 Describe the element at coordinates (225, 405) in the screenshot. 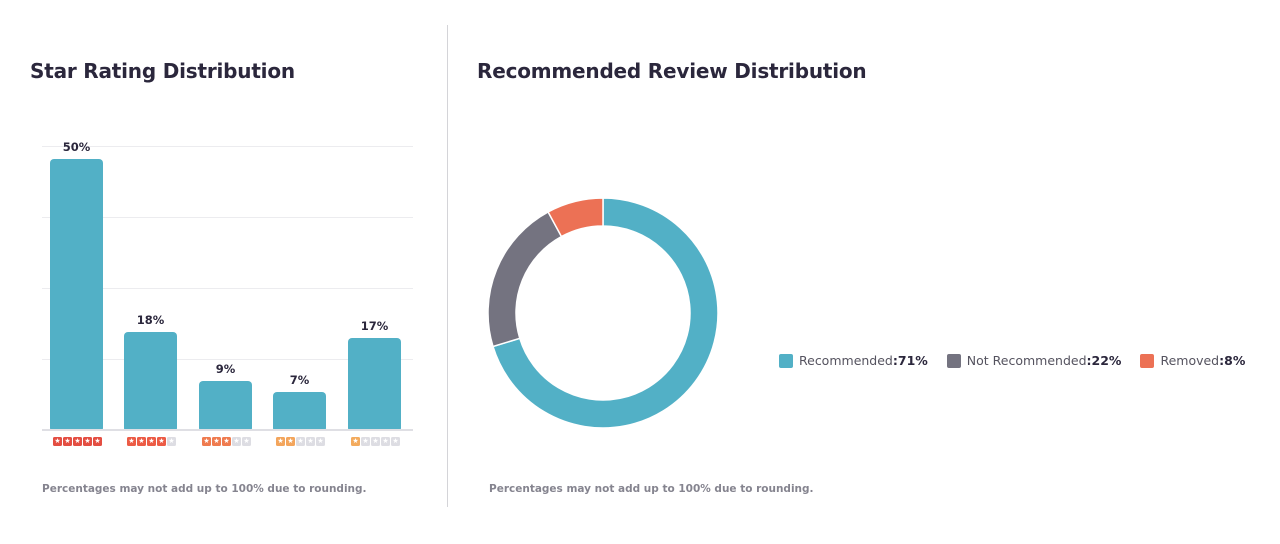

I see `bar-3-star` at that location.